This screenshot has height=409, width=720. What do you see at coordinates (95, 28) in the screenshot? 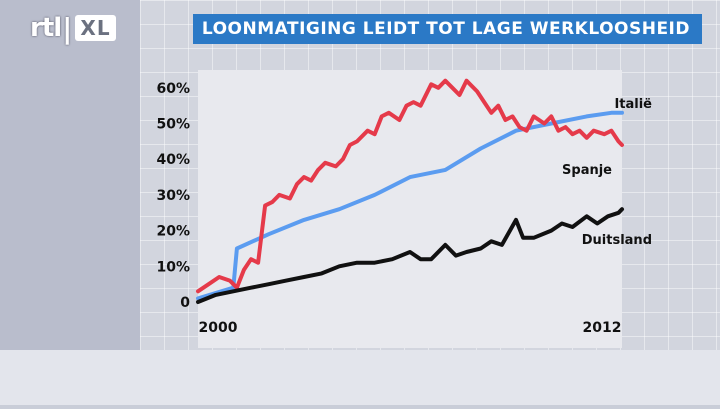
I see `logo-xl-badge: XL` at bounding box center [95, 28].